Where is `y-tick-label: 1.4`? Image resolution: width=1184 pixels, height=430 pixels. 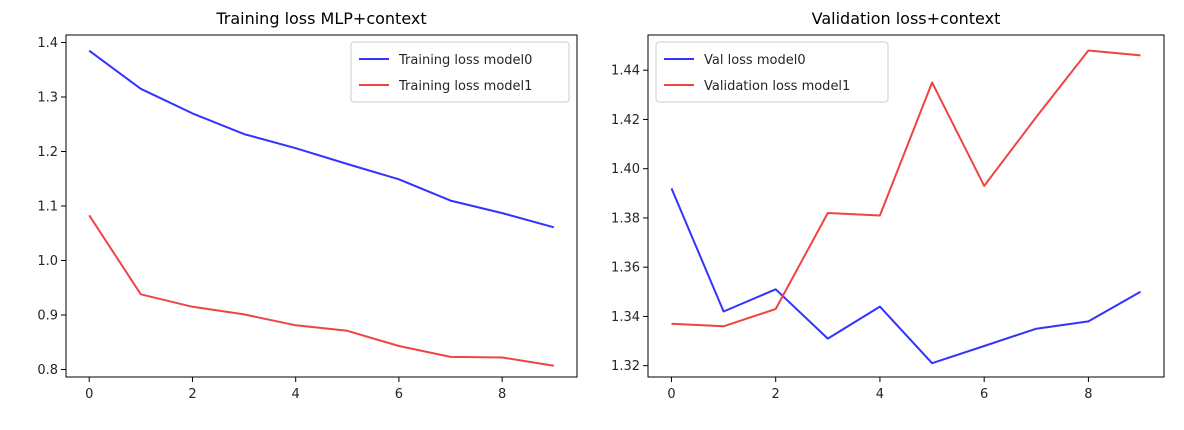
y-tick-label: 1.4 is located at coordinates (47, 43).